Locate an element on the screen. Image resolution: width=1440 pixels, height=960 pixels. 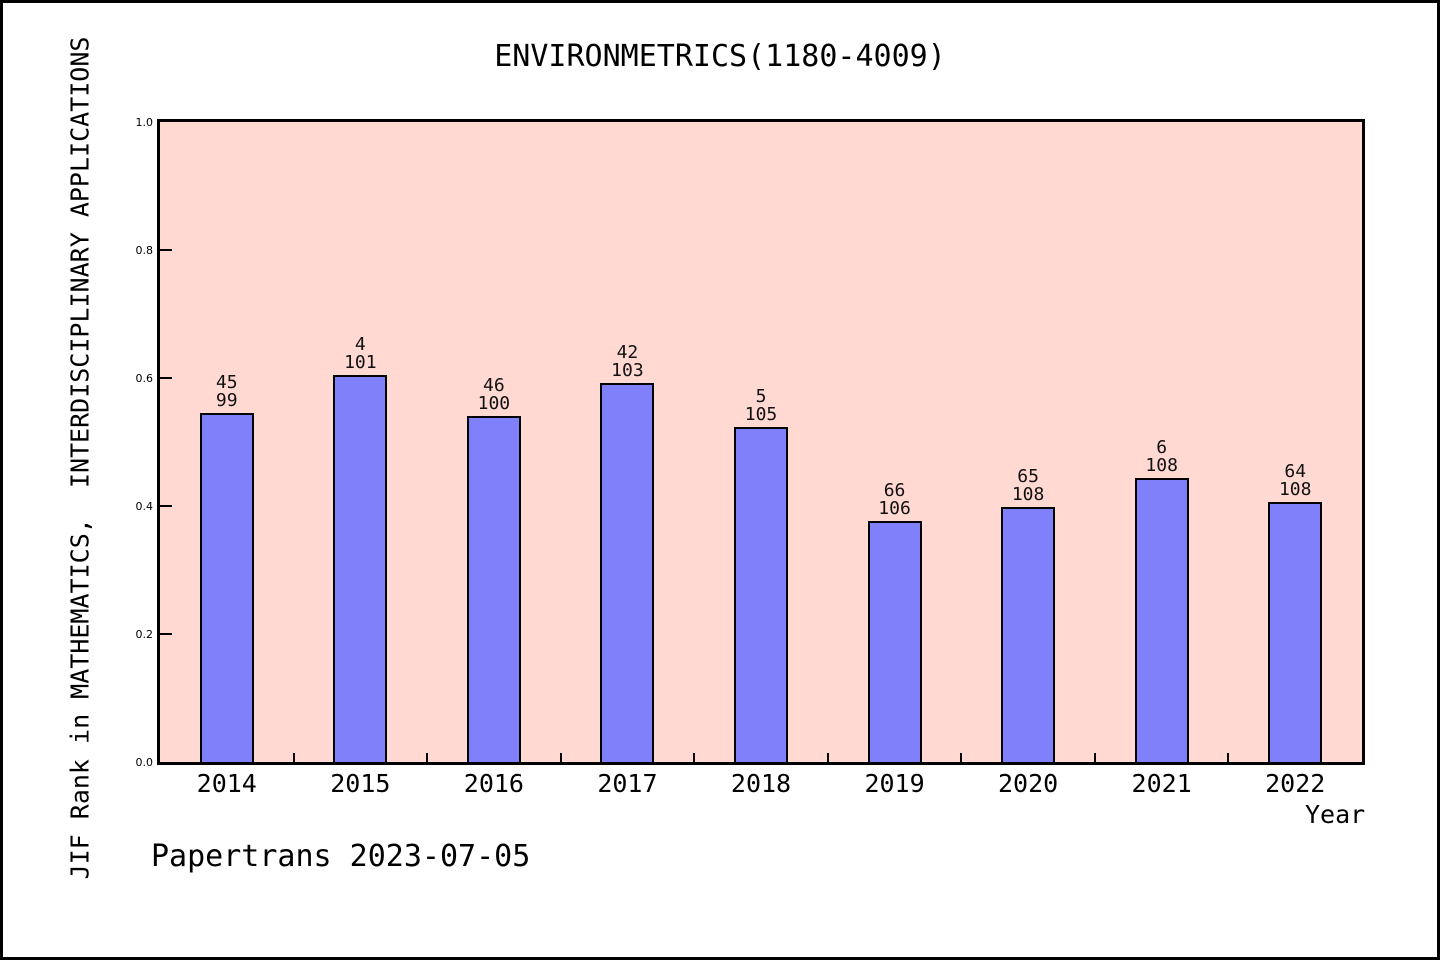
bar-value-label: 42 103 is located at coordinates (627, 362).